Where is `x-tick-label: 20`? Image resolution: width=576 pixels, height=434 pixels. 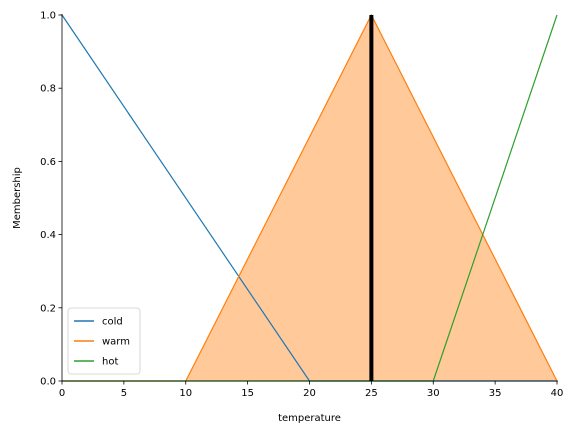
x-tick-label: 20 is located at coordinates (309, 393).